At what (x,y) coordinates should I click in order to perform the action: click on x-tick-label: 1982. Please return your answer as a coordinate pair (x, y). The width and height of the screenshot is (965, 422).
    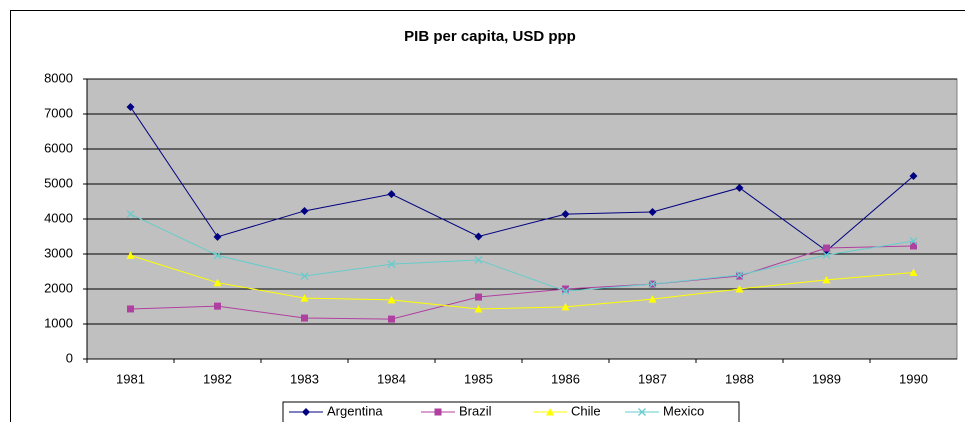
    Looking at the image, I should click on (217, 378).